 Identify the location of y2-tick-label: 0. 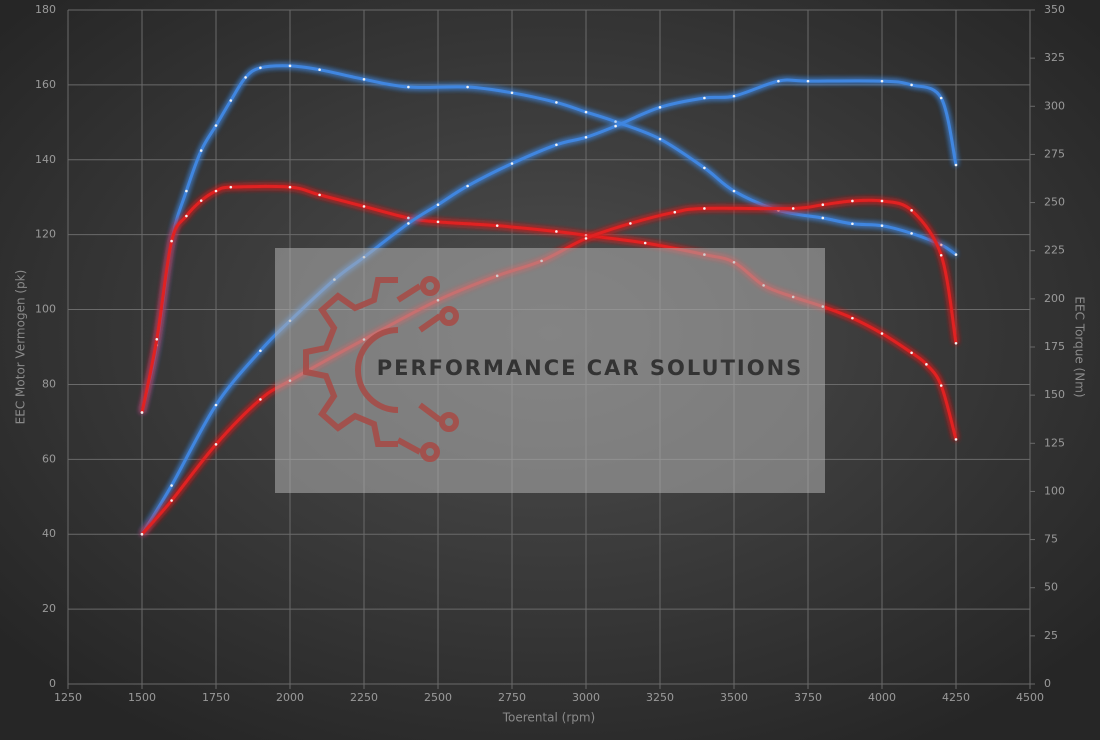
(1047, 683).